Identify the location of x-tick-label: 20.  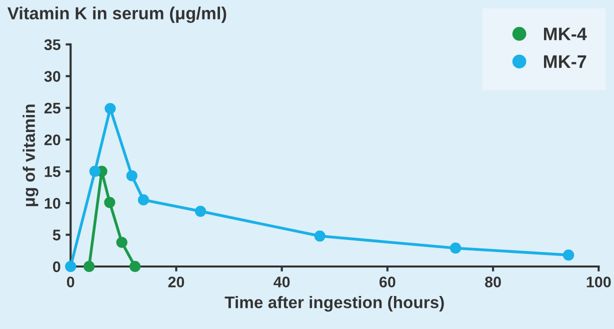
(176, 282).